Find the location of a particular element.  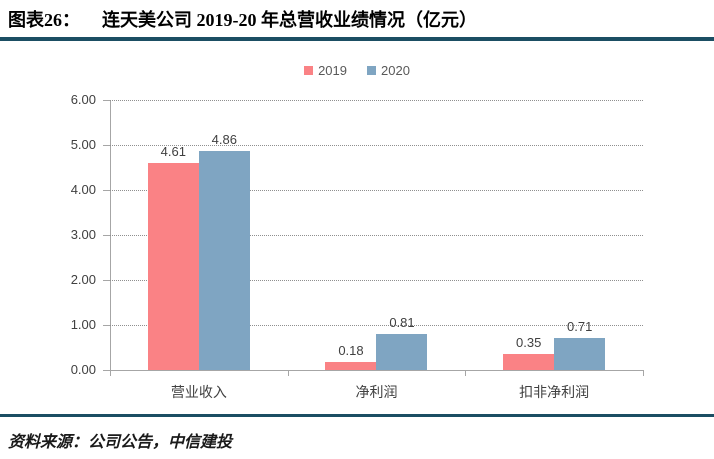

chart-legend: 2019 2020 is located at coordinates (357, 70).